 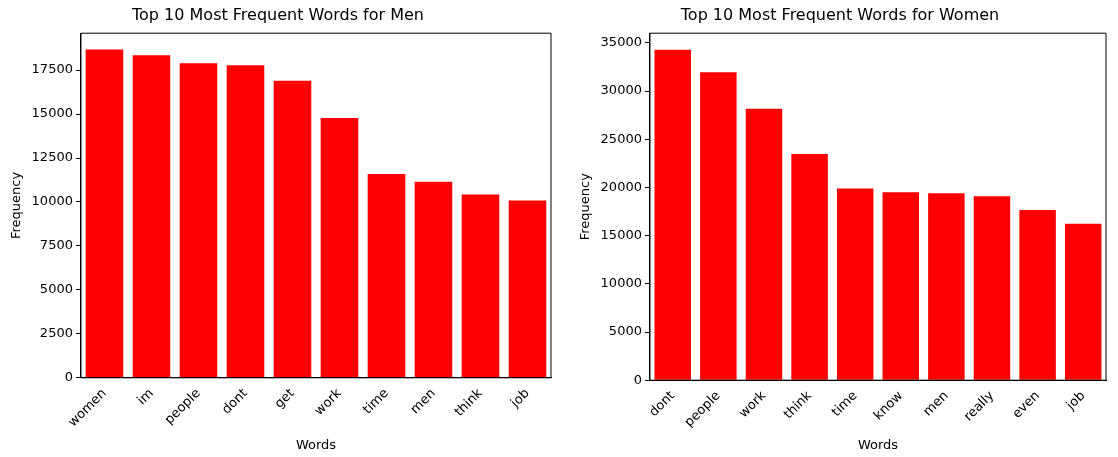 I want to click on y-tick-label: 35000, so click(x=621, y=42).